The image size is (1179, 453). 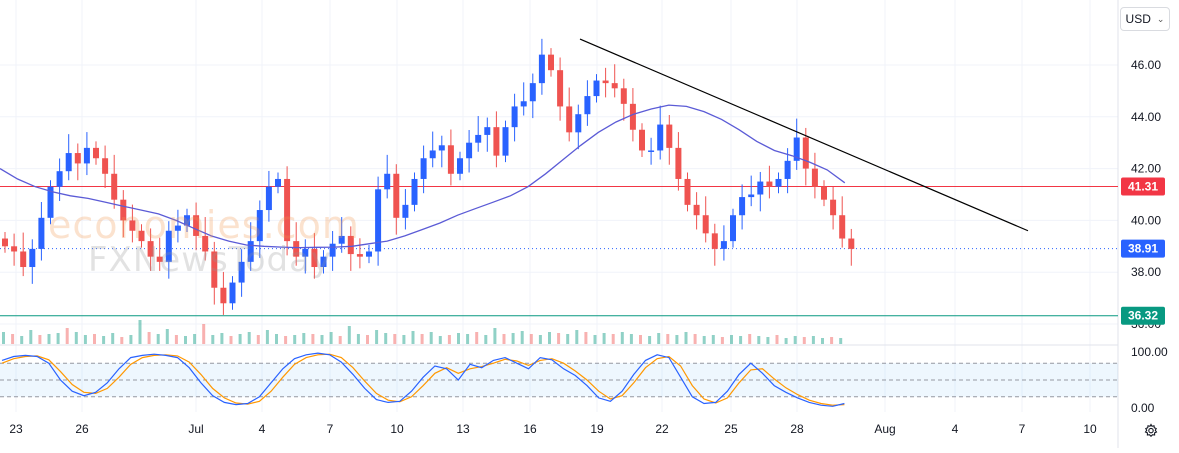 I want to click on price-tags: 41.31 38.91 36.32, so click(x=1143, y=251).